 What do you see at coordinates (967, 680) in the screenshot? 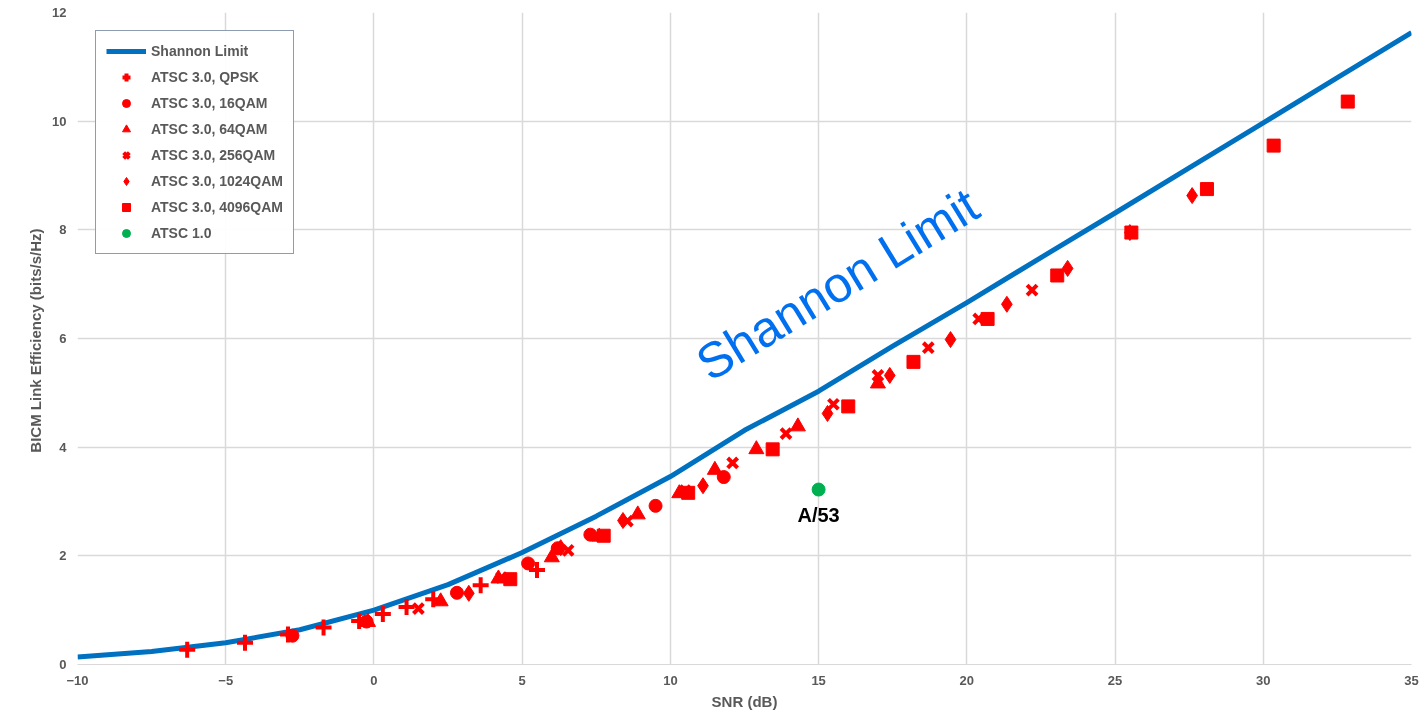
I see `x-tick-label: 20` at bounding box center [967, 680].